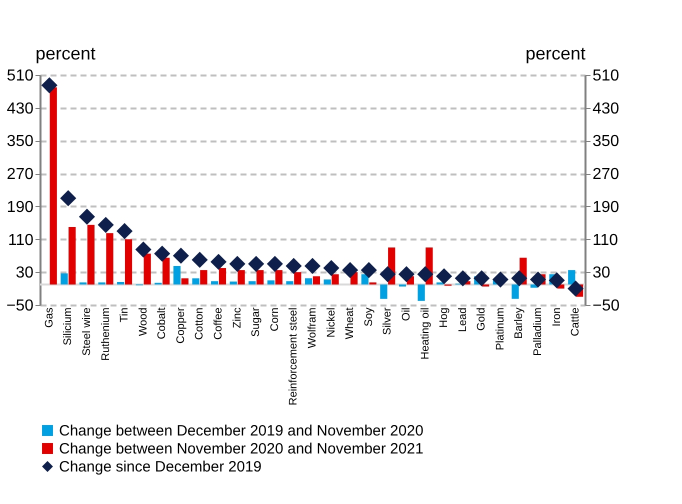 This screenshot has height=504, width=682. Describe the element at coordinates (576, 322) in the screenshot. I see `x-tick-label: Cattle` at that location.